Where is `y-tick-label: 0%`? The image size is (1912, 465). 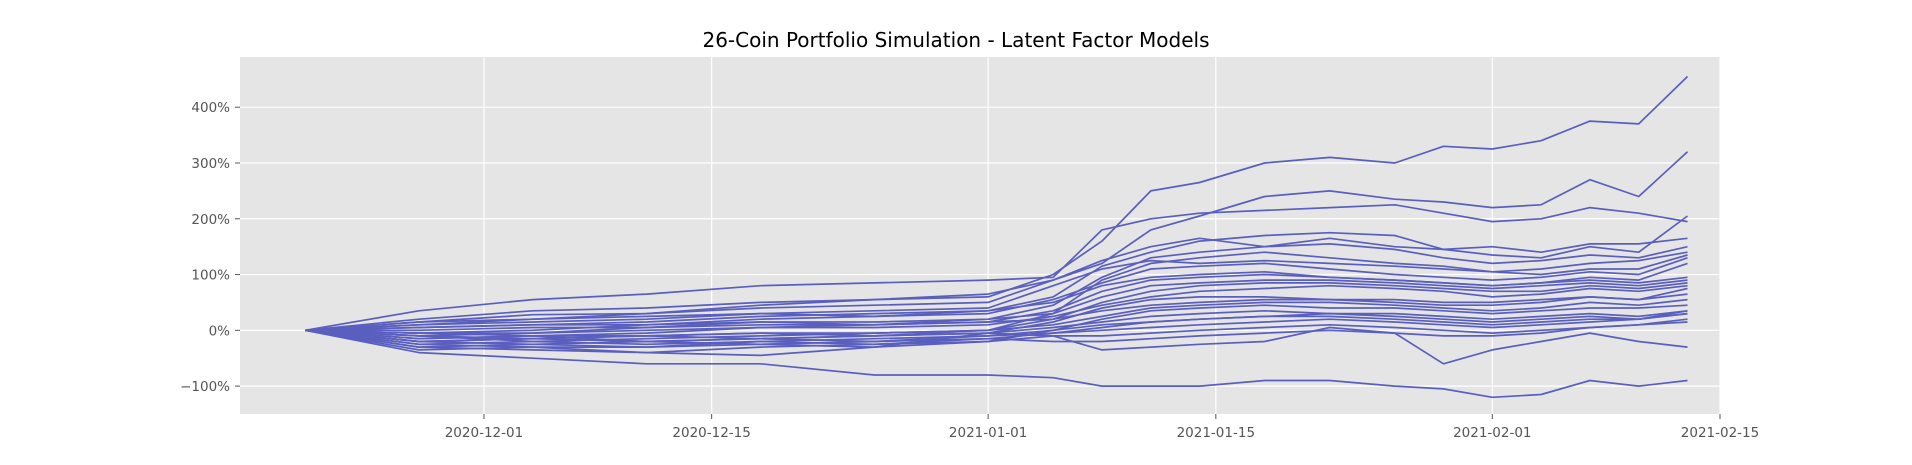 y-tick-label: 0% is located at coordinates (220, 331).